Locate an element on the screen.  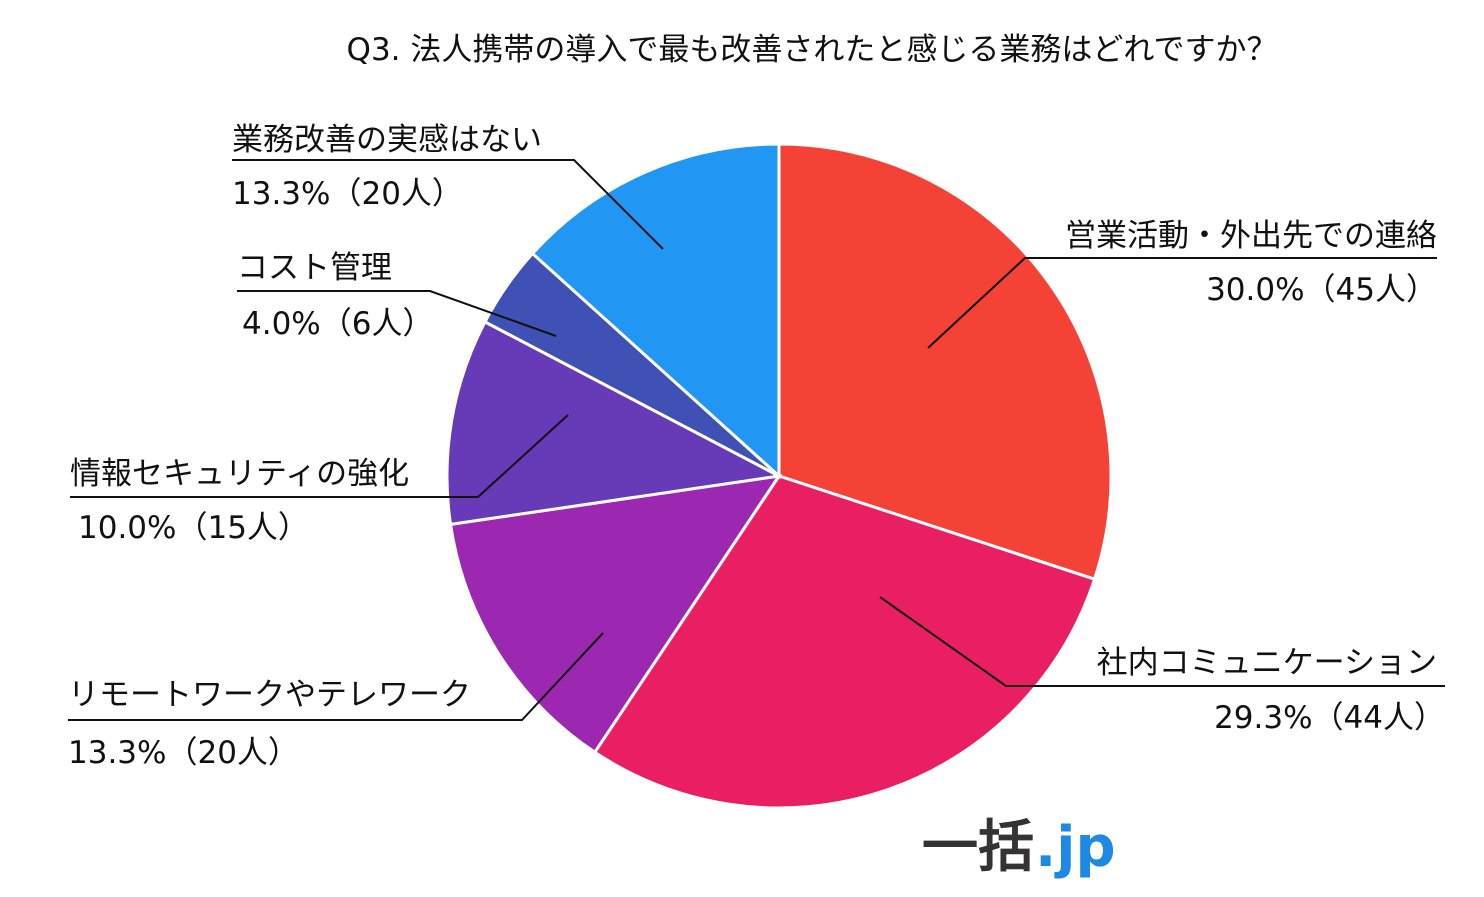
slice-value-5: 4.0%（6人） is located at coordinates (337, 324).